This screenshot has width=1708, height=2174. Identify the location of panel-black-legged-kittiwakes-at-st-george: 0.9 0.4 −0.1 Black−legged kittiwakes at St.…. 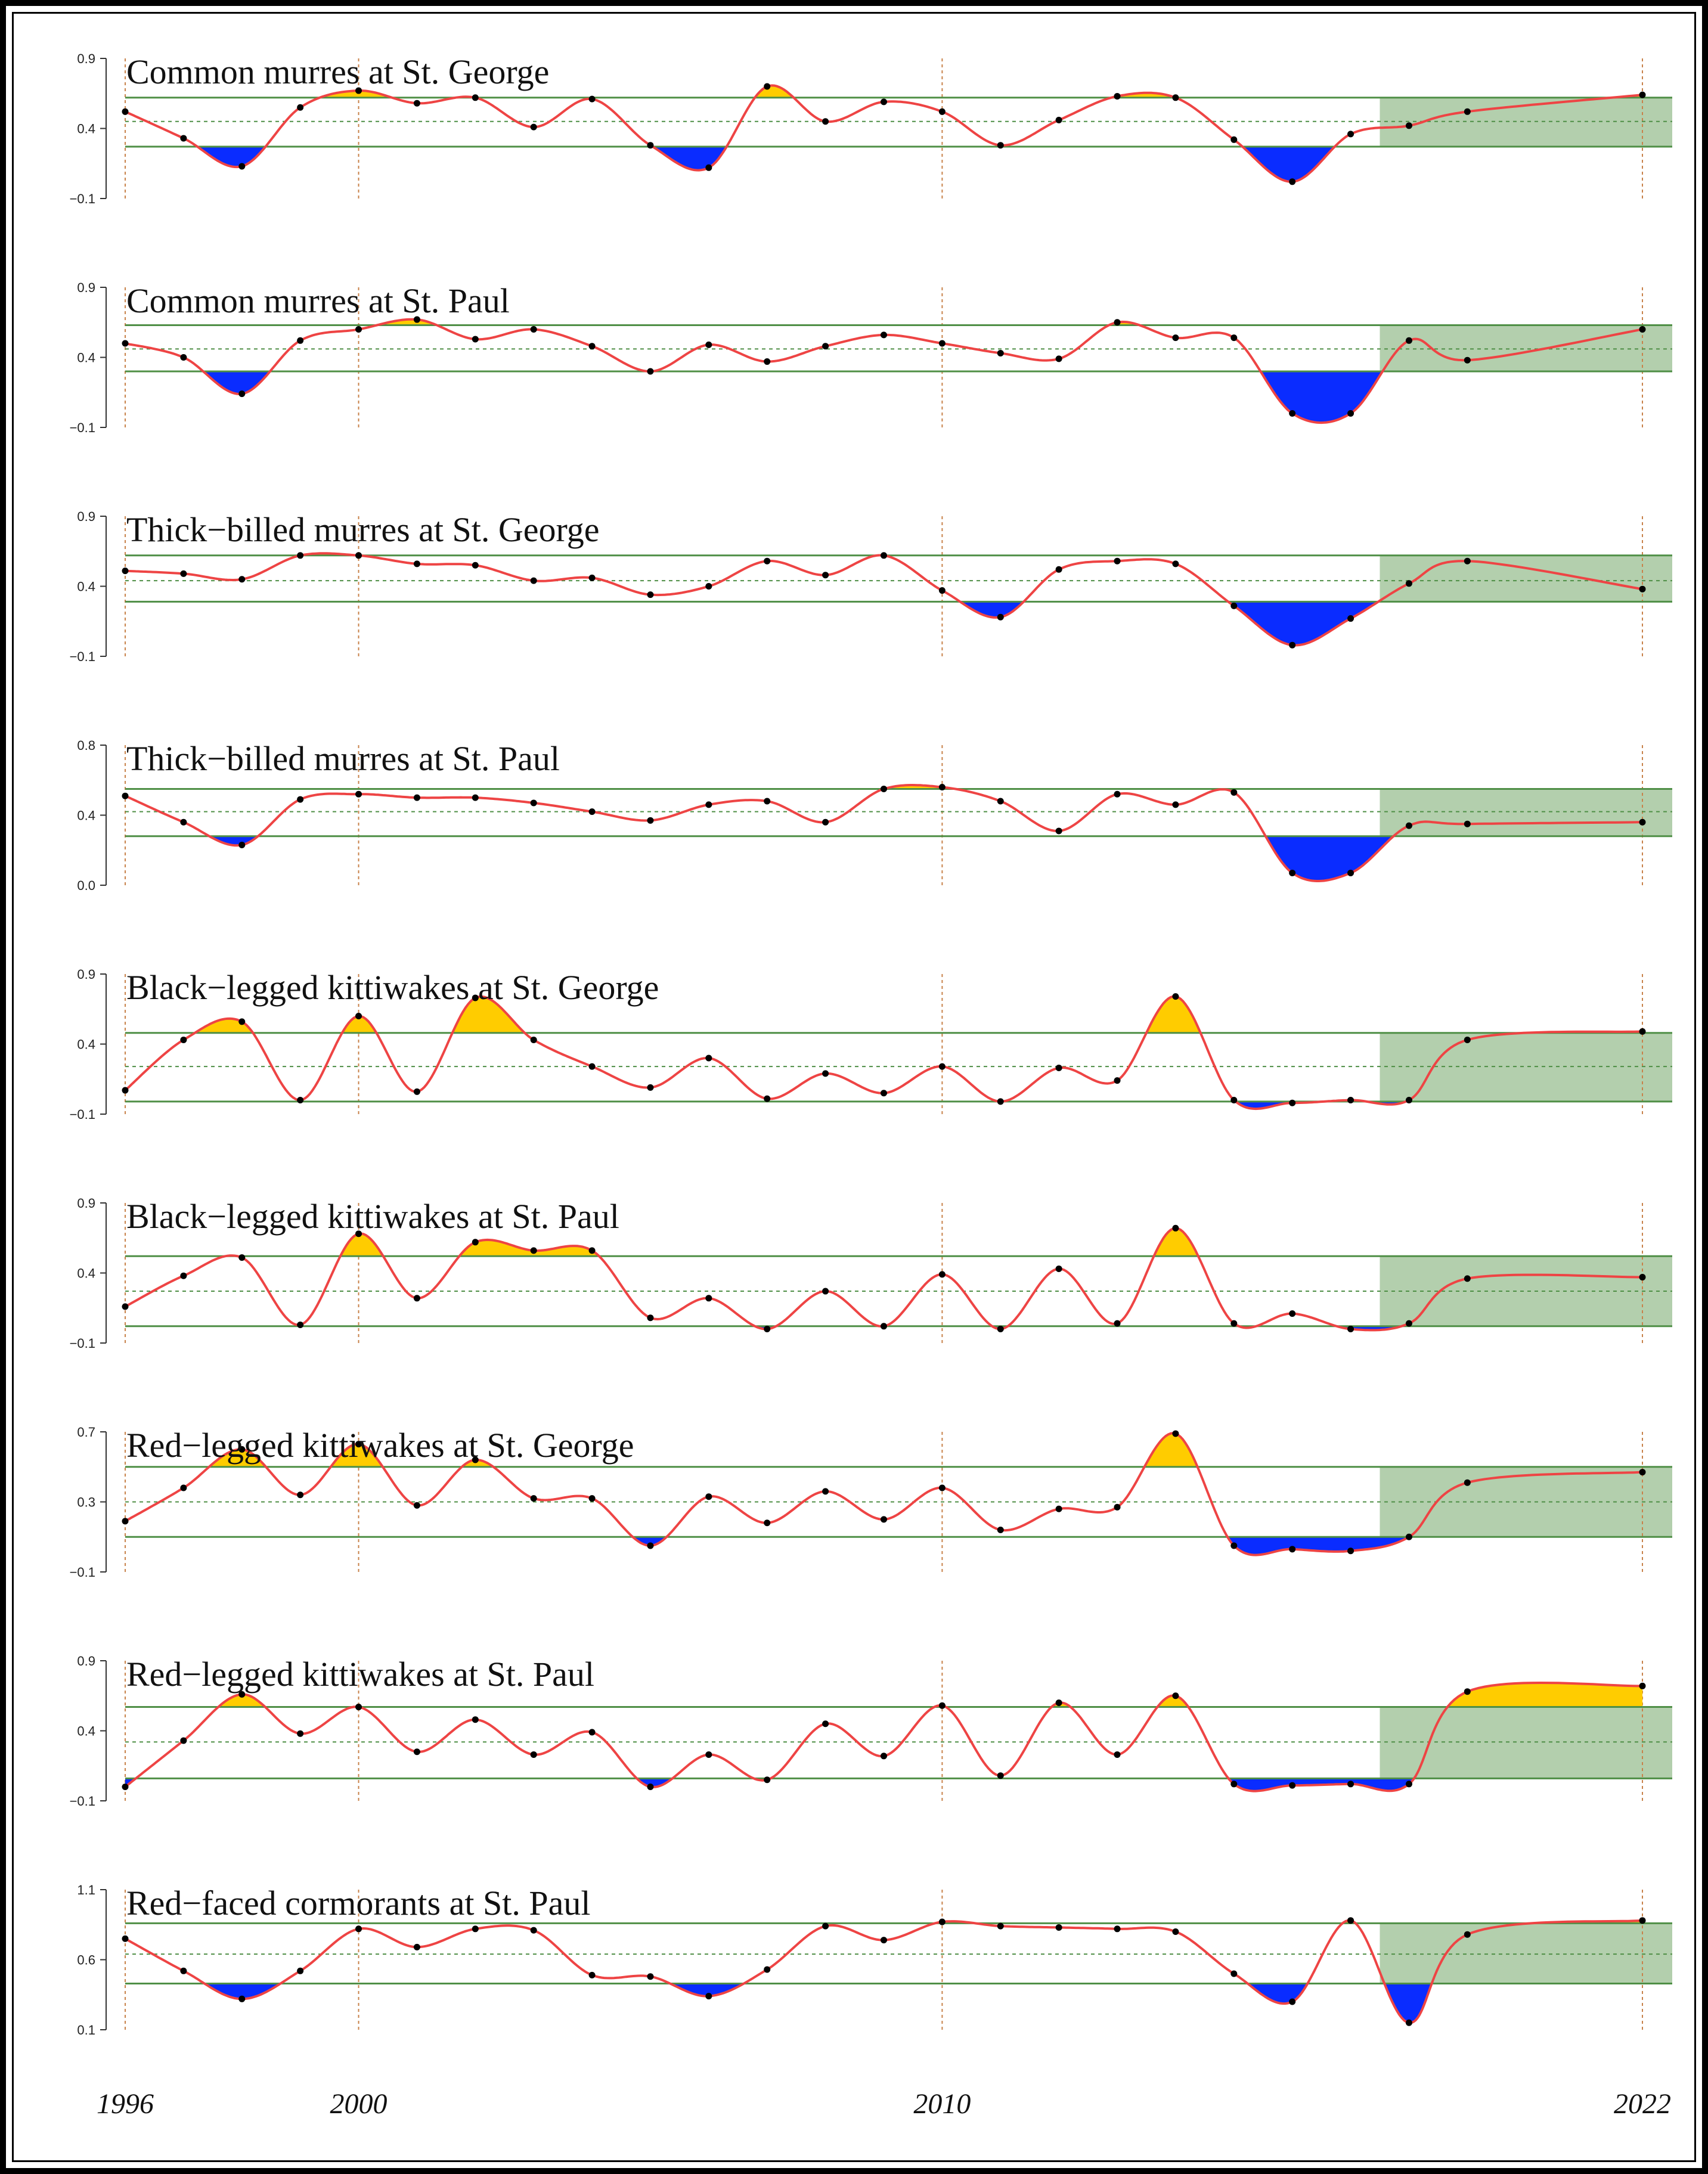
(871, 1044).